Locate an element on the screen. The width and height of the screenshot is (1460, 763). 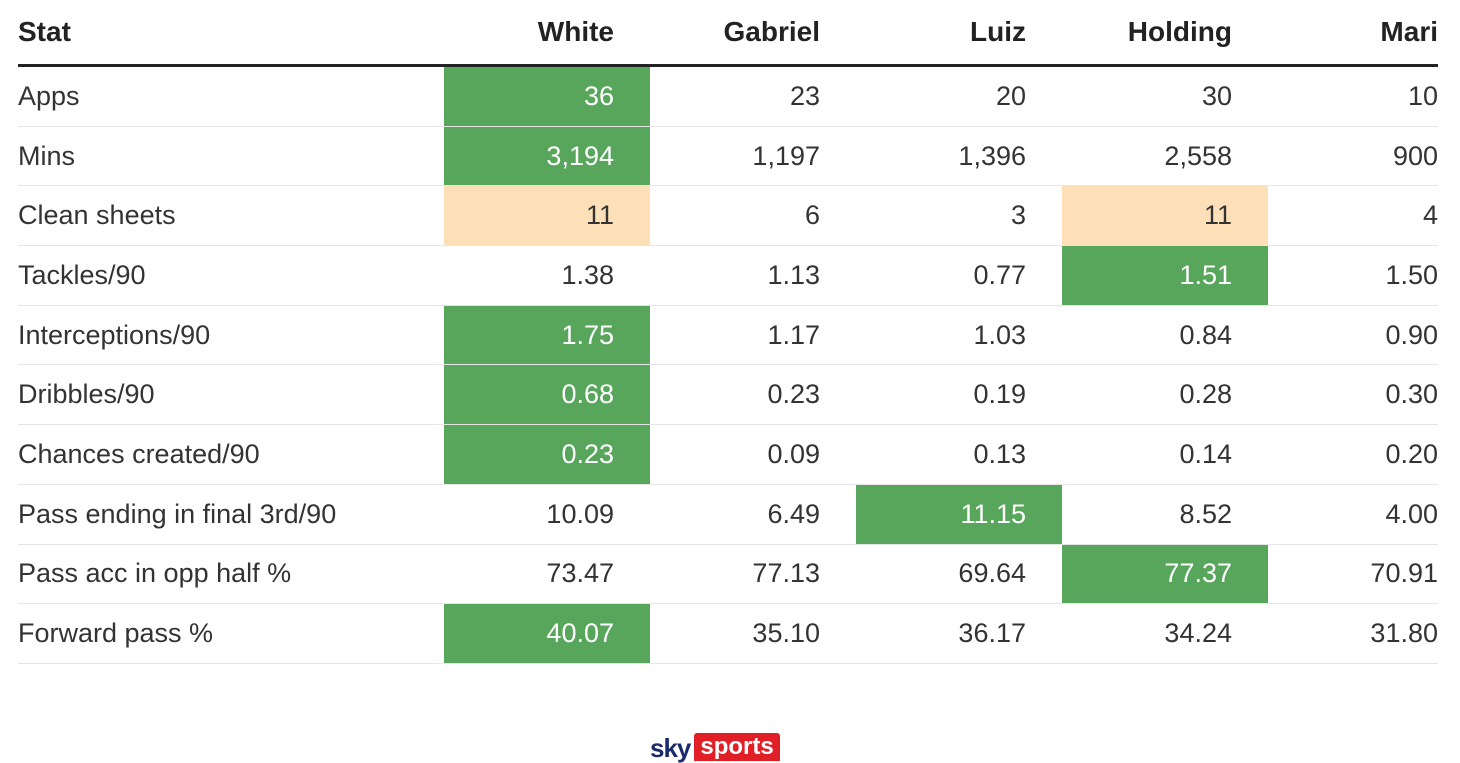
cell-white: 11 is located at coordinates (547, 216).